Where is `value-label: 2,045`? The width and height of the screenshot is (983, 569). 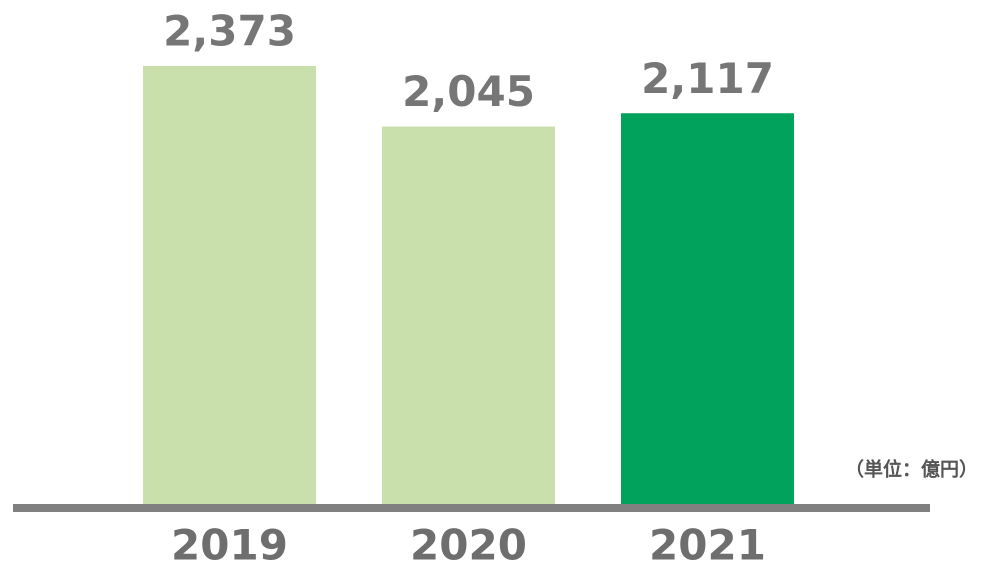 value-label: 2,045 is located at coordinates (468, 91).